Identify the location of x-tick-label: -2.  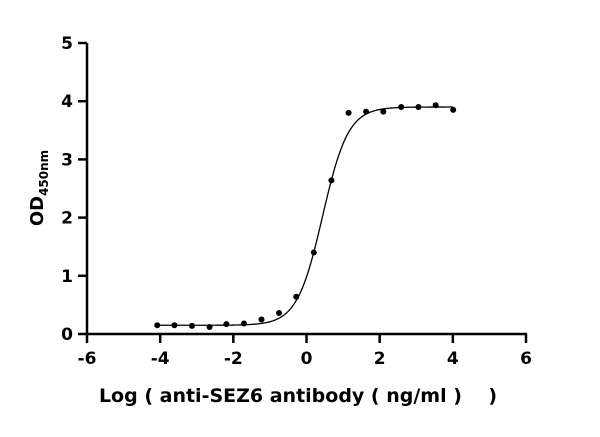
(233, 359).